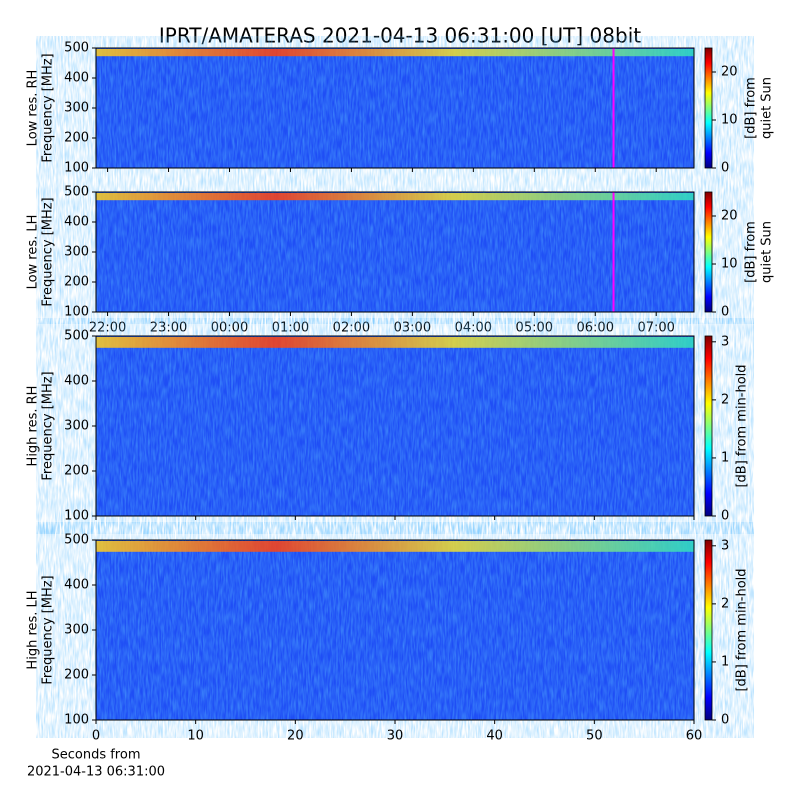 This screenshot has width=800, height=800. What do you see at coordinates (168, 328) in the screenshot?
I see `x-tick-label: 23:00` at bounding box center [168, 328].